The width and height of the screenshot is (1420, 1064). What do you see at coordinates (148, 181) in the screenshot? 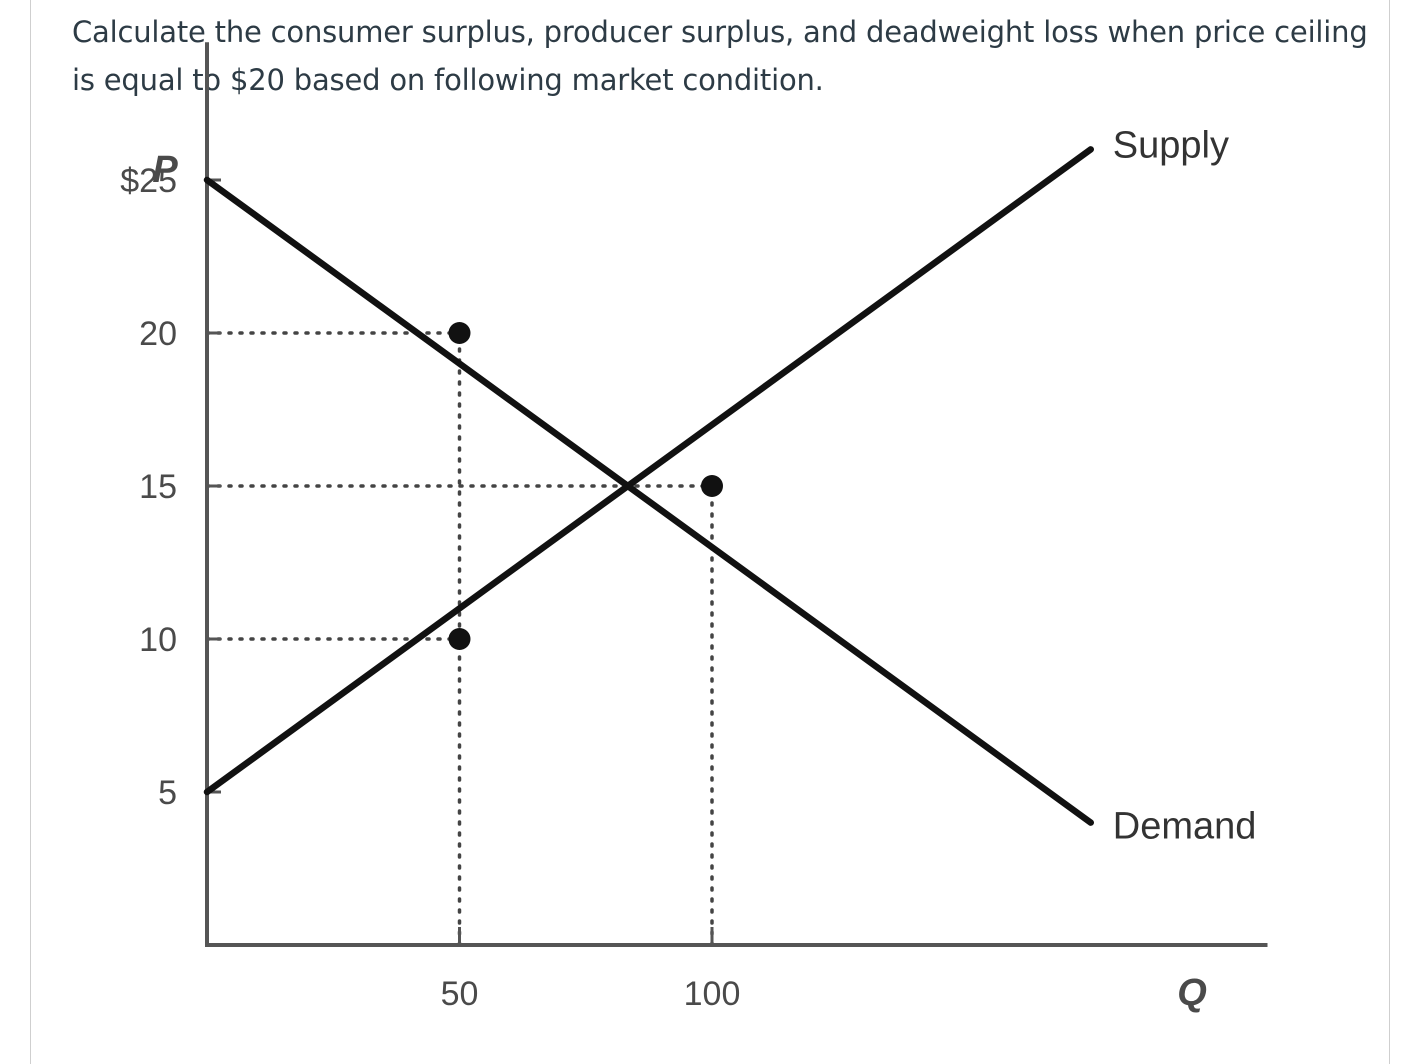
I see `y-tick-label-25: $25` at bounding box center [148, 181].